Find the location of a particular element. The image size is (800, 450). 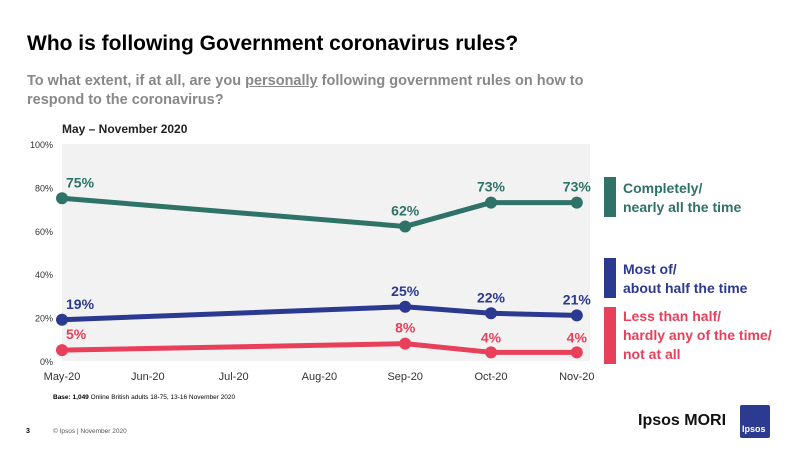

question-emphasis: personally is located at coordinates (281, 81).